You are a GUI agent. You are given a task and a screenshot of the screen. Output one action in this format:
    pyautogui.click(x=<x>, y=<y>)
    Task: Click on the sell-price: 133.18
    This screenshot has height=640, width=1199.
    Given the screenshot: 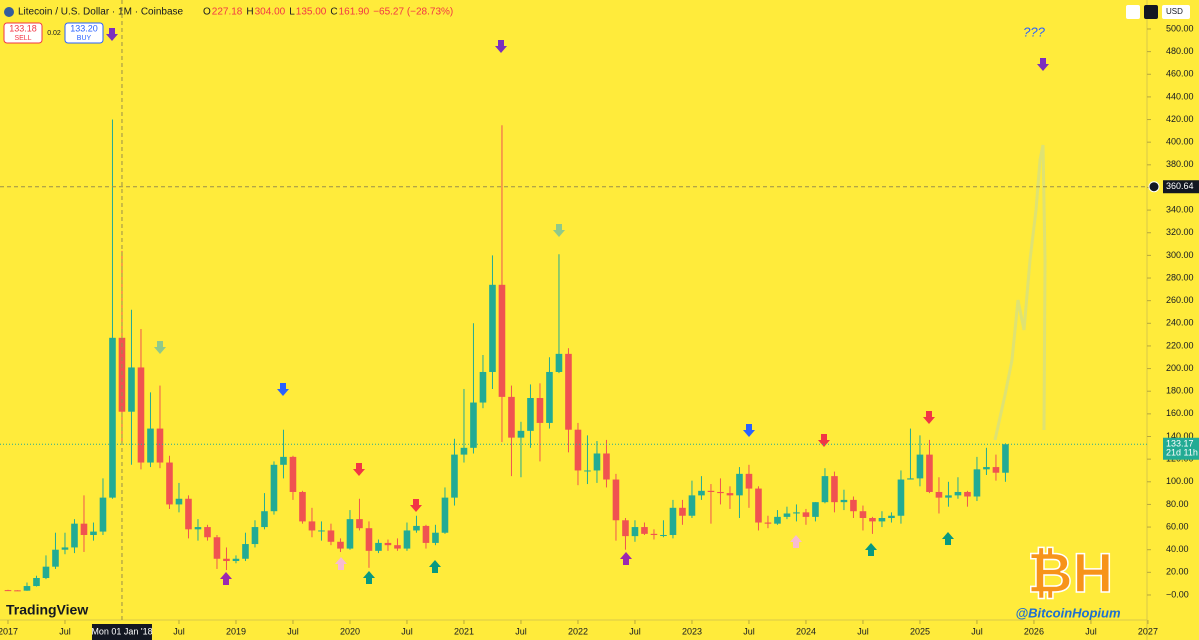 What is the action you would take?
    pyautogui.click(x=23, y=28)
    